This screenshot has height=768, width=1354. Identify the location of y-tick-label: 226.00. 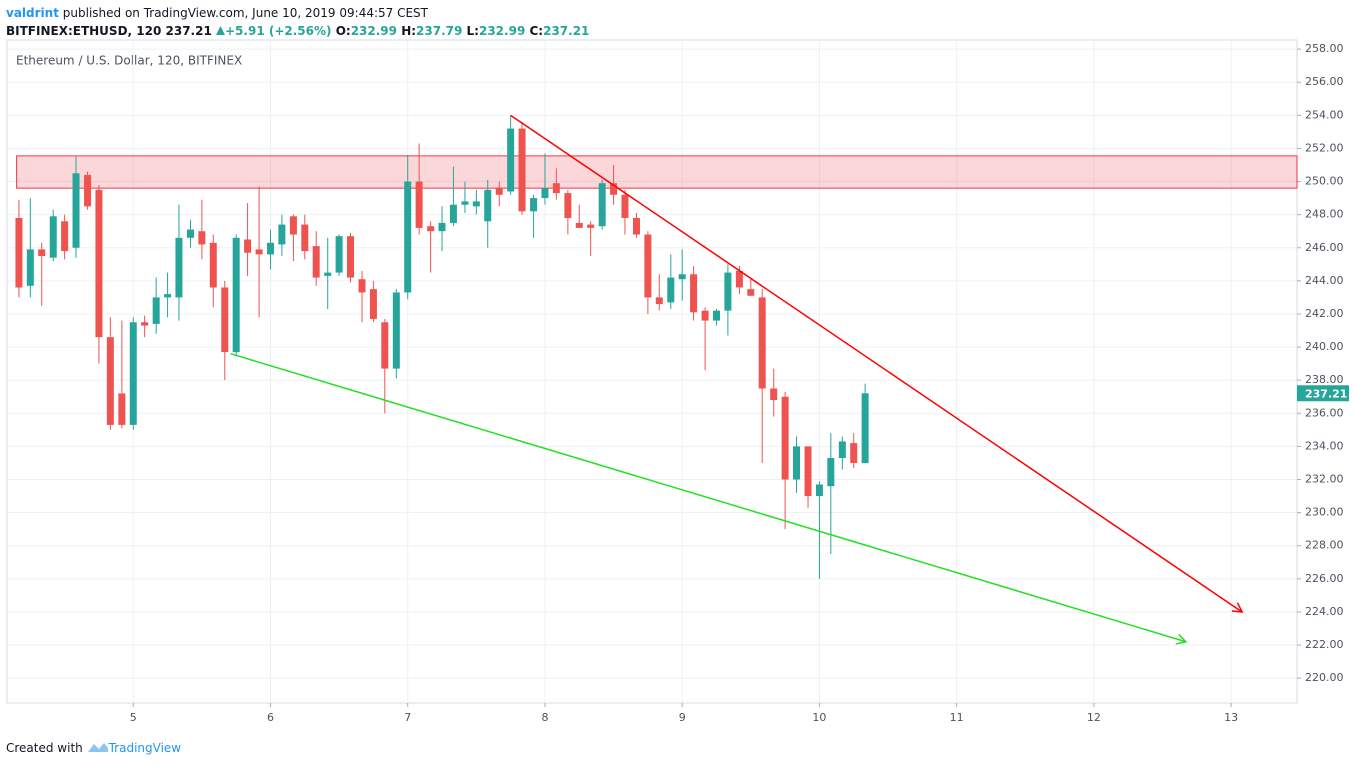
(1324, 578).